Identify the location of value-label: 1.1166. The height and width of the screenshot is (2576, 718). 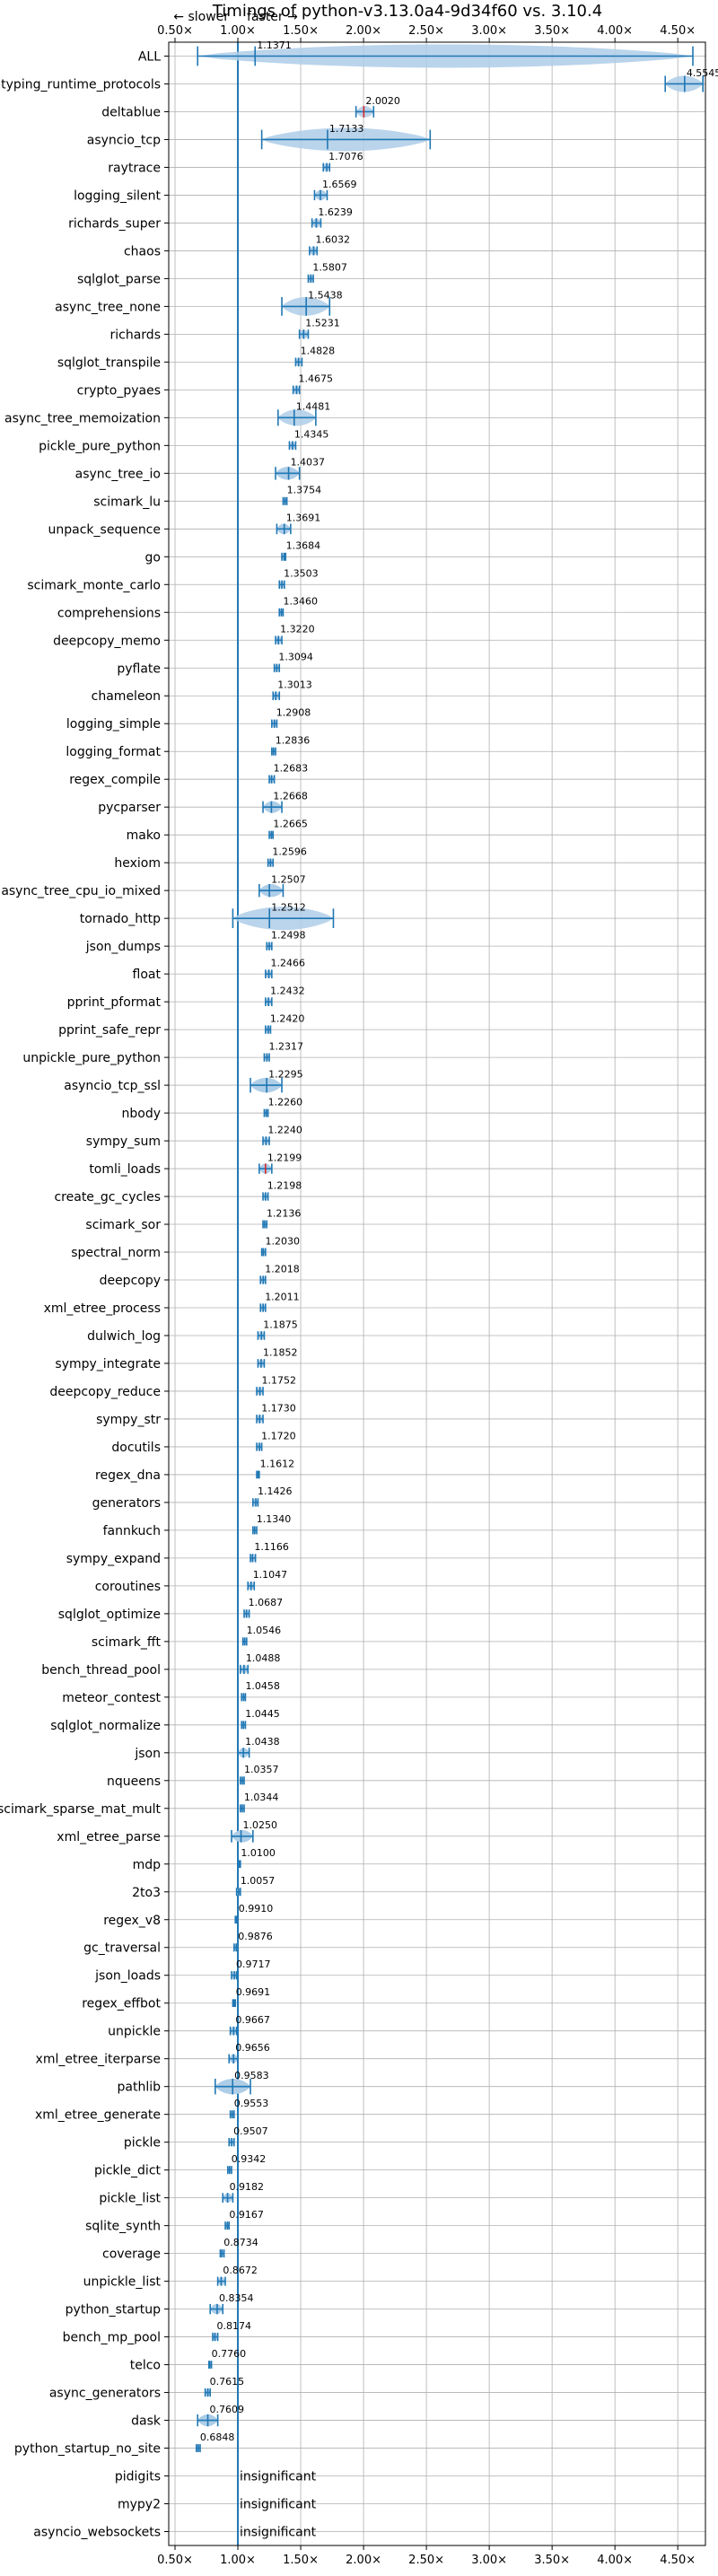
(271, 1547).